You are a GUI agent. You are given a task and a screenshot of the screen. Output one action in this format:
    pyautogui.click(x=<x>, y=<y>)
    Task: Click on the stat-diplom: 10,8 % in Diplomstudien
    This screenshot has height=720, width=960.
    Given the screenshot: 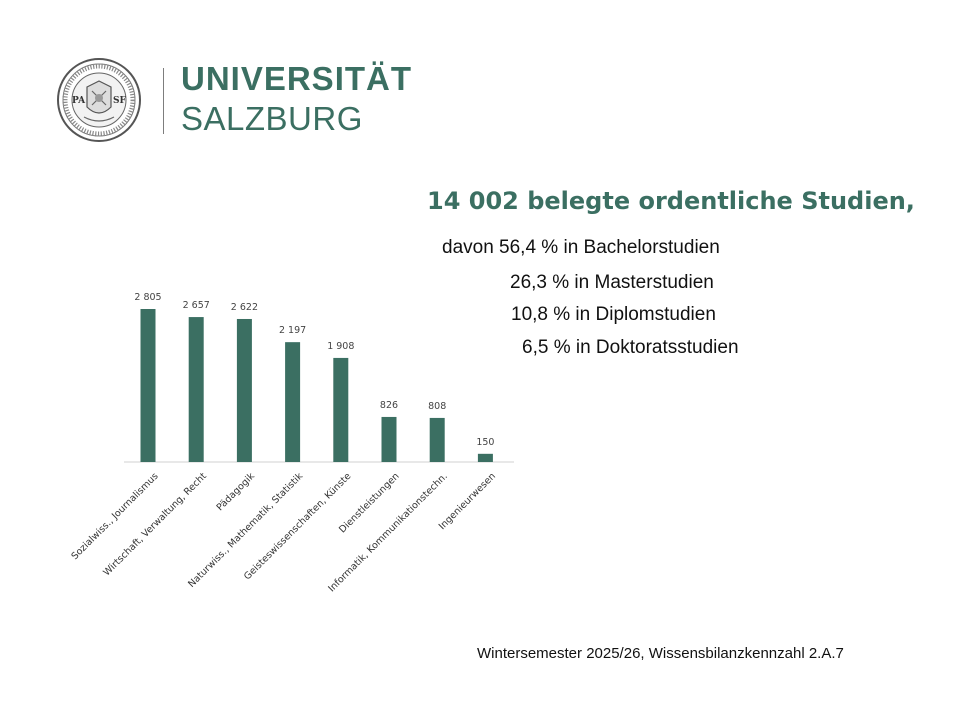 What is the action you would take?
    pyautogui.click(x=613, y=314)
    